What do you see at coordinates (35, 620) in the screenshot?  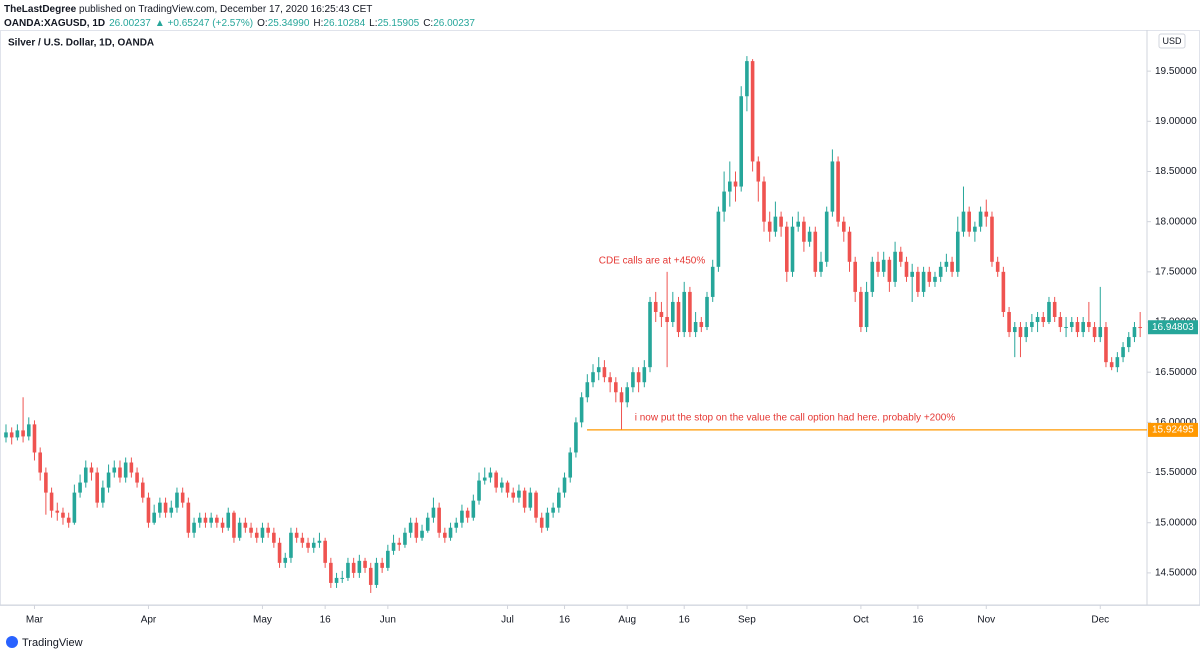 I see `x-tick-label: Mar` at bounding box center [35, 620].